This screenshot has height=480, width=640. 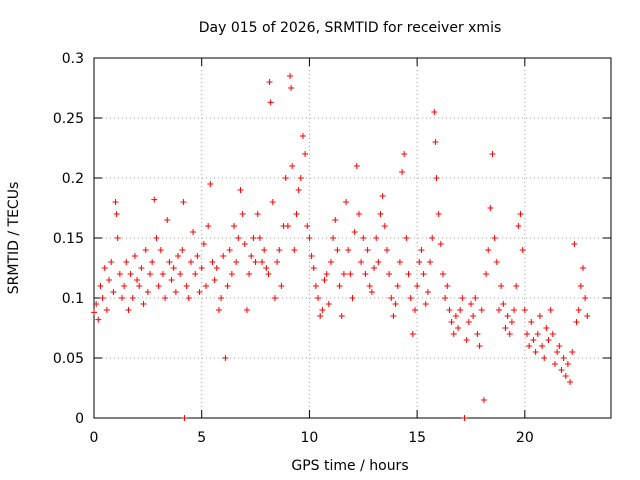 I want to click on x-tick-label: 15, so click(x=417, y=438).